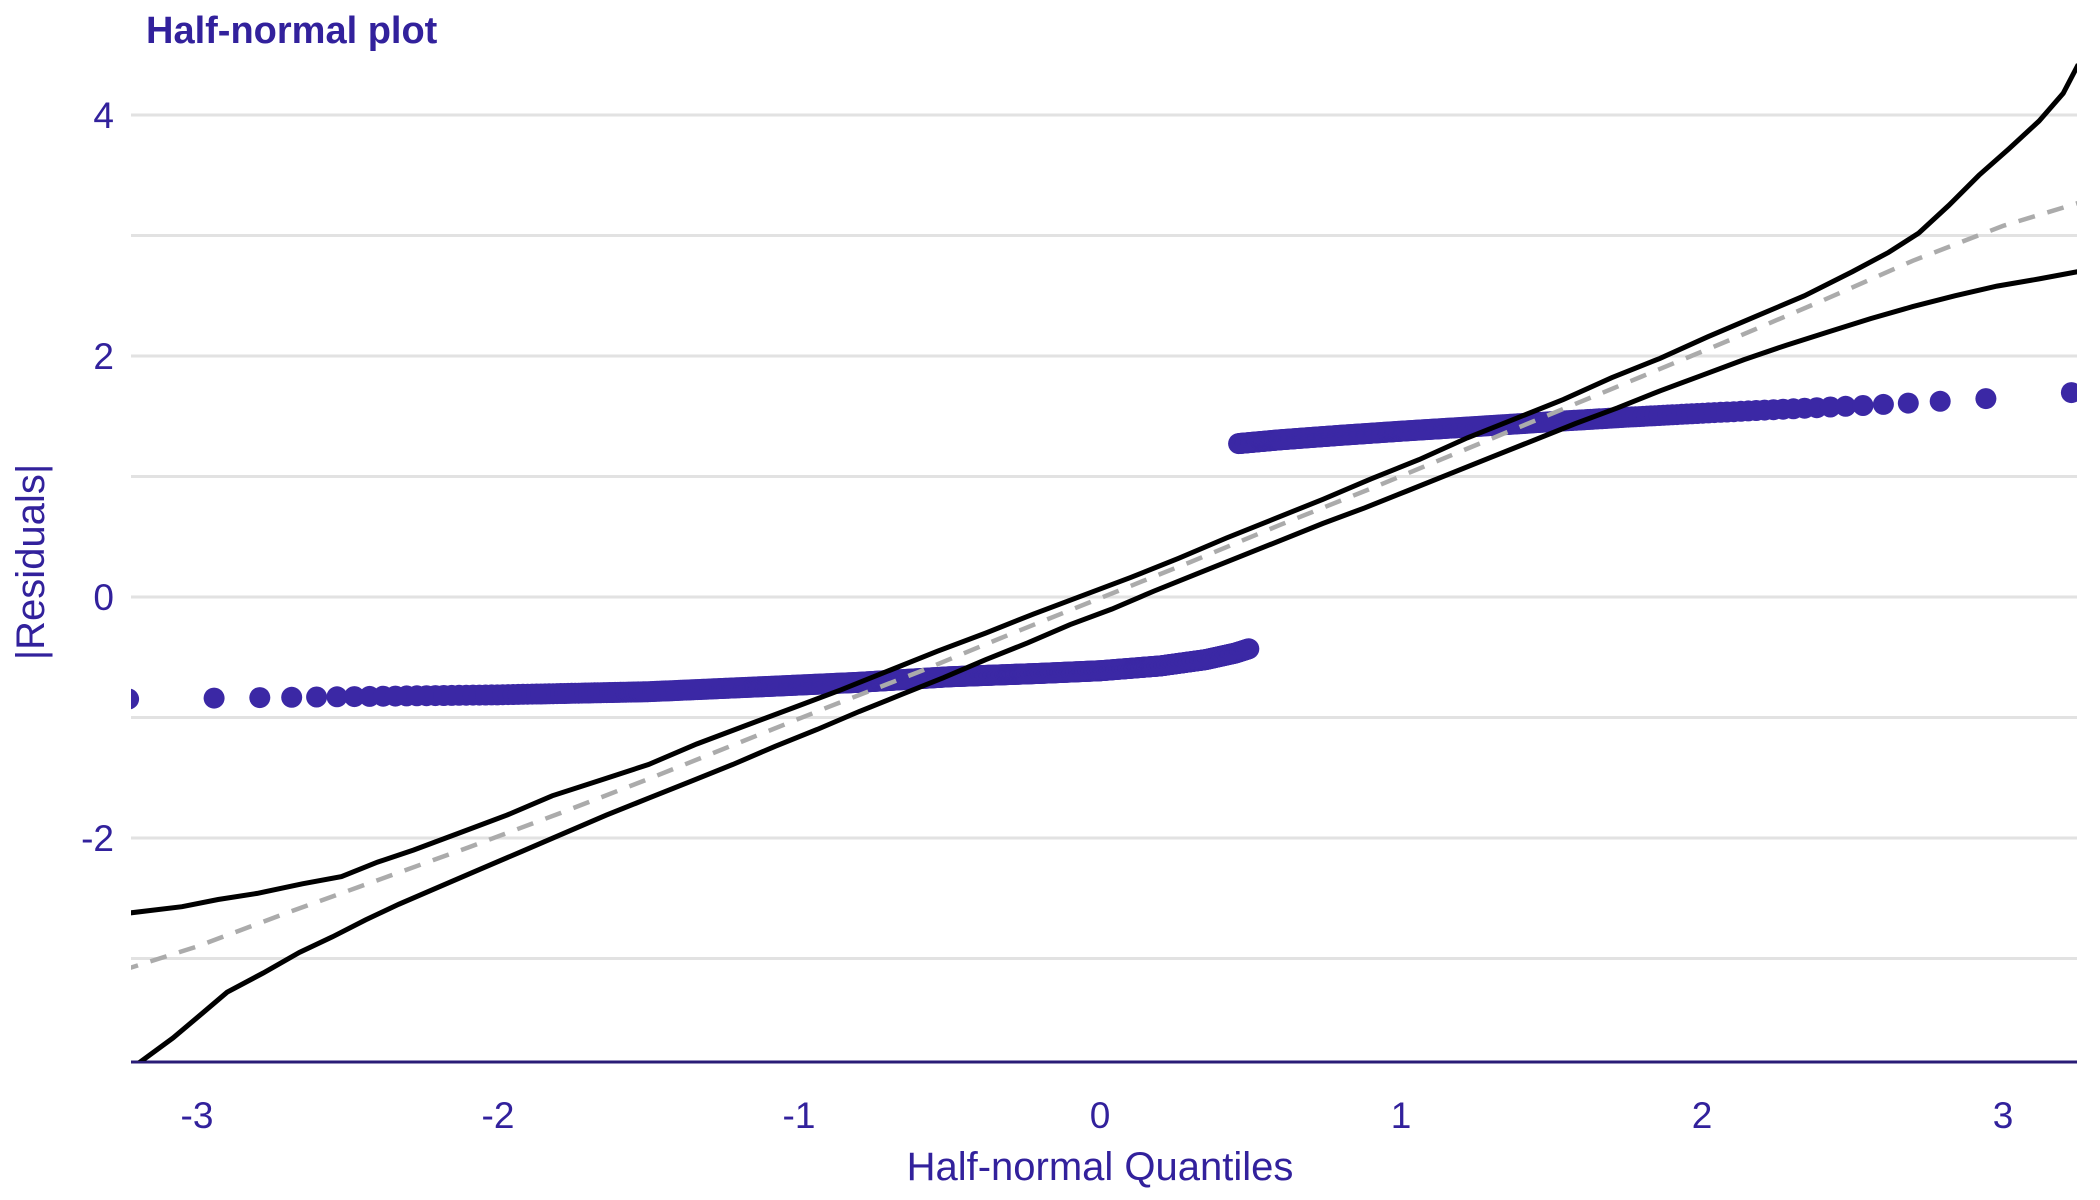 The height and width of the screenshot is (1200, 2100). Describe the element at coordinates (103, 356) in the screenshot. I see `y-tick-label: 2` at that location.